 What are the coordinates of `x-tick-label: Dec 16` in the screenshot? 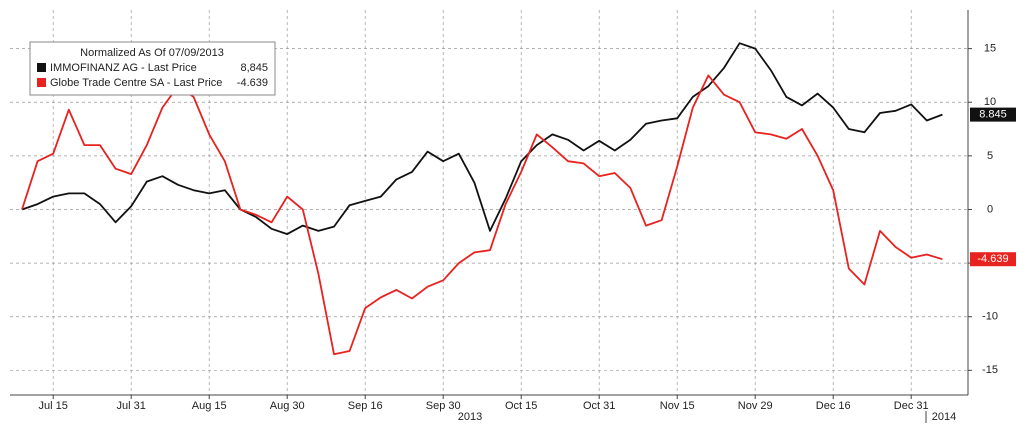 It's located at (833, 406).